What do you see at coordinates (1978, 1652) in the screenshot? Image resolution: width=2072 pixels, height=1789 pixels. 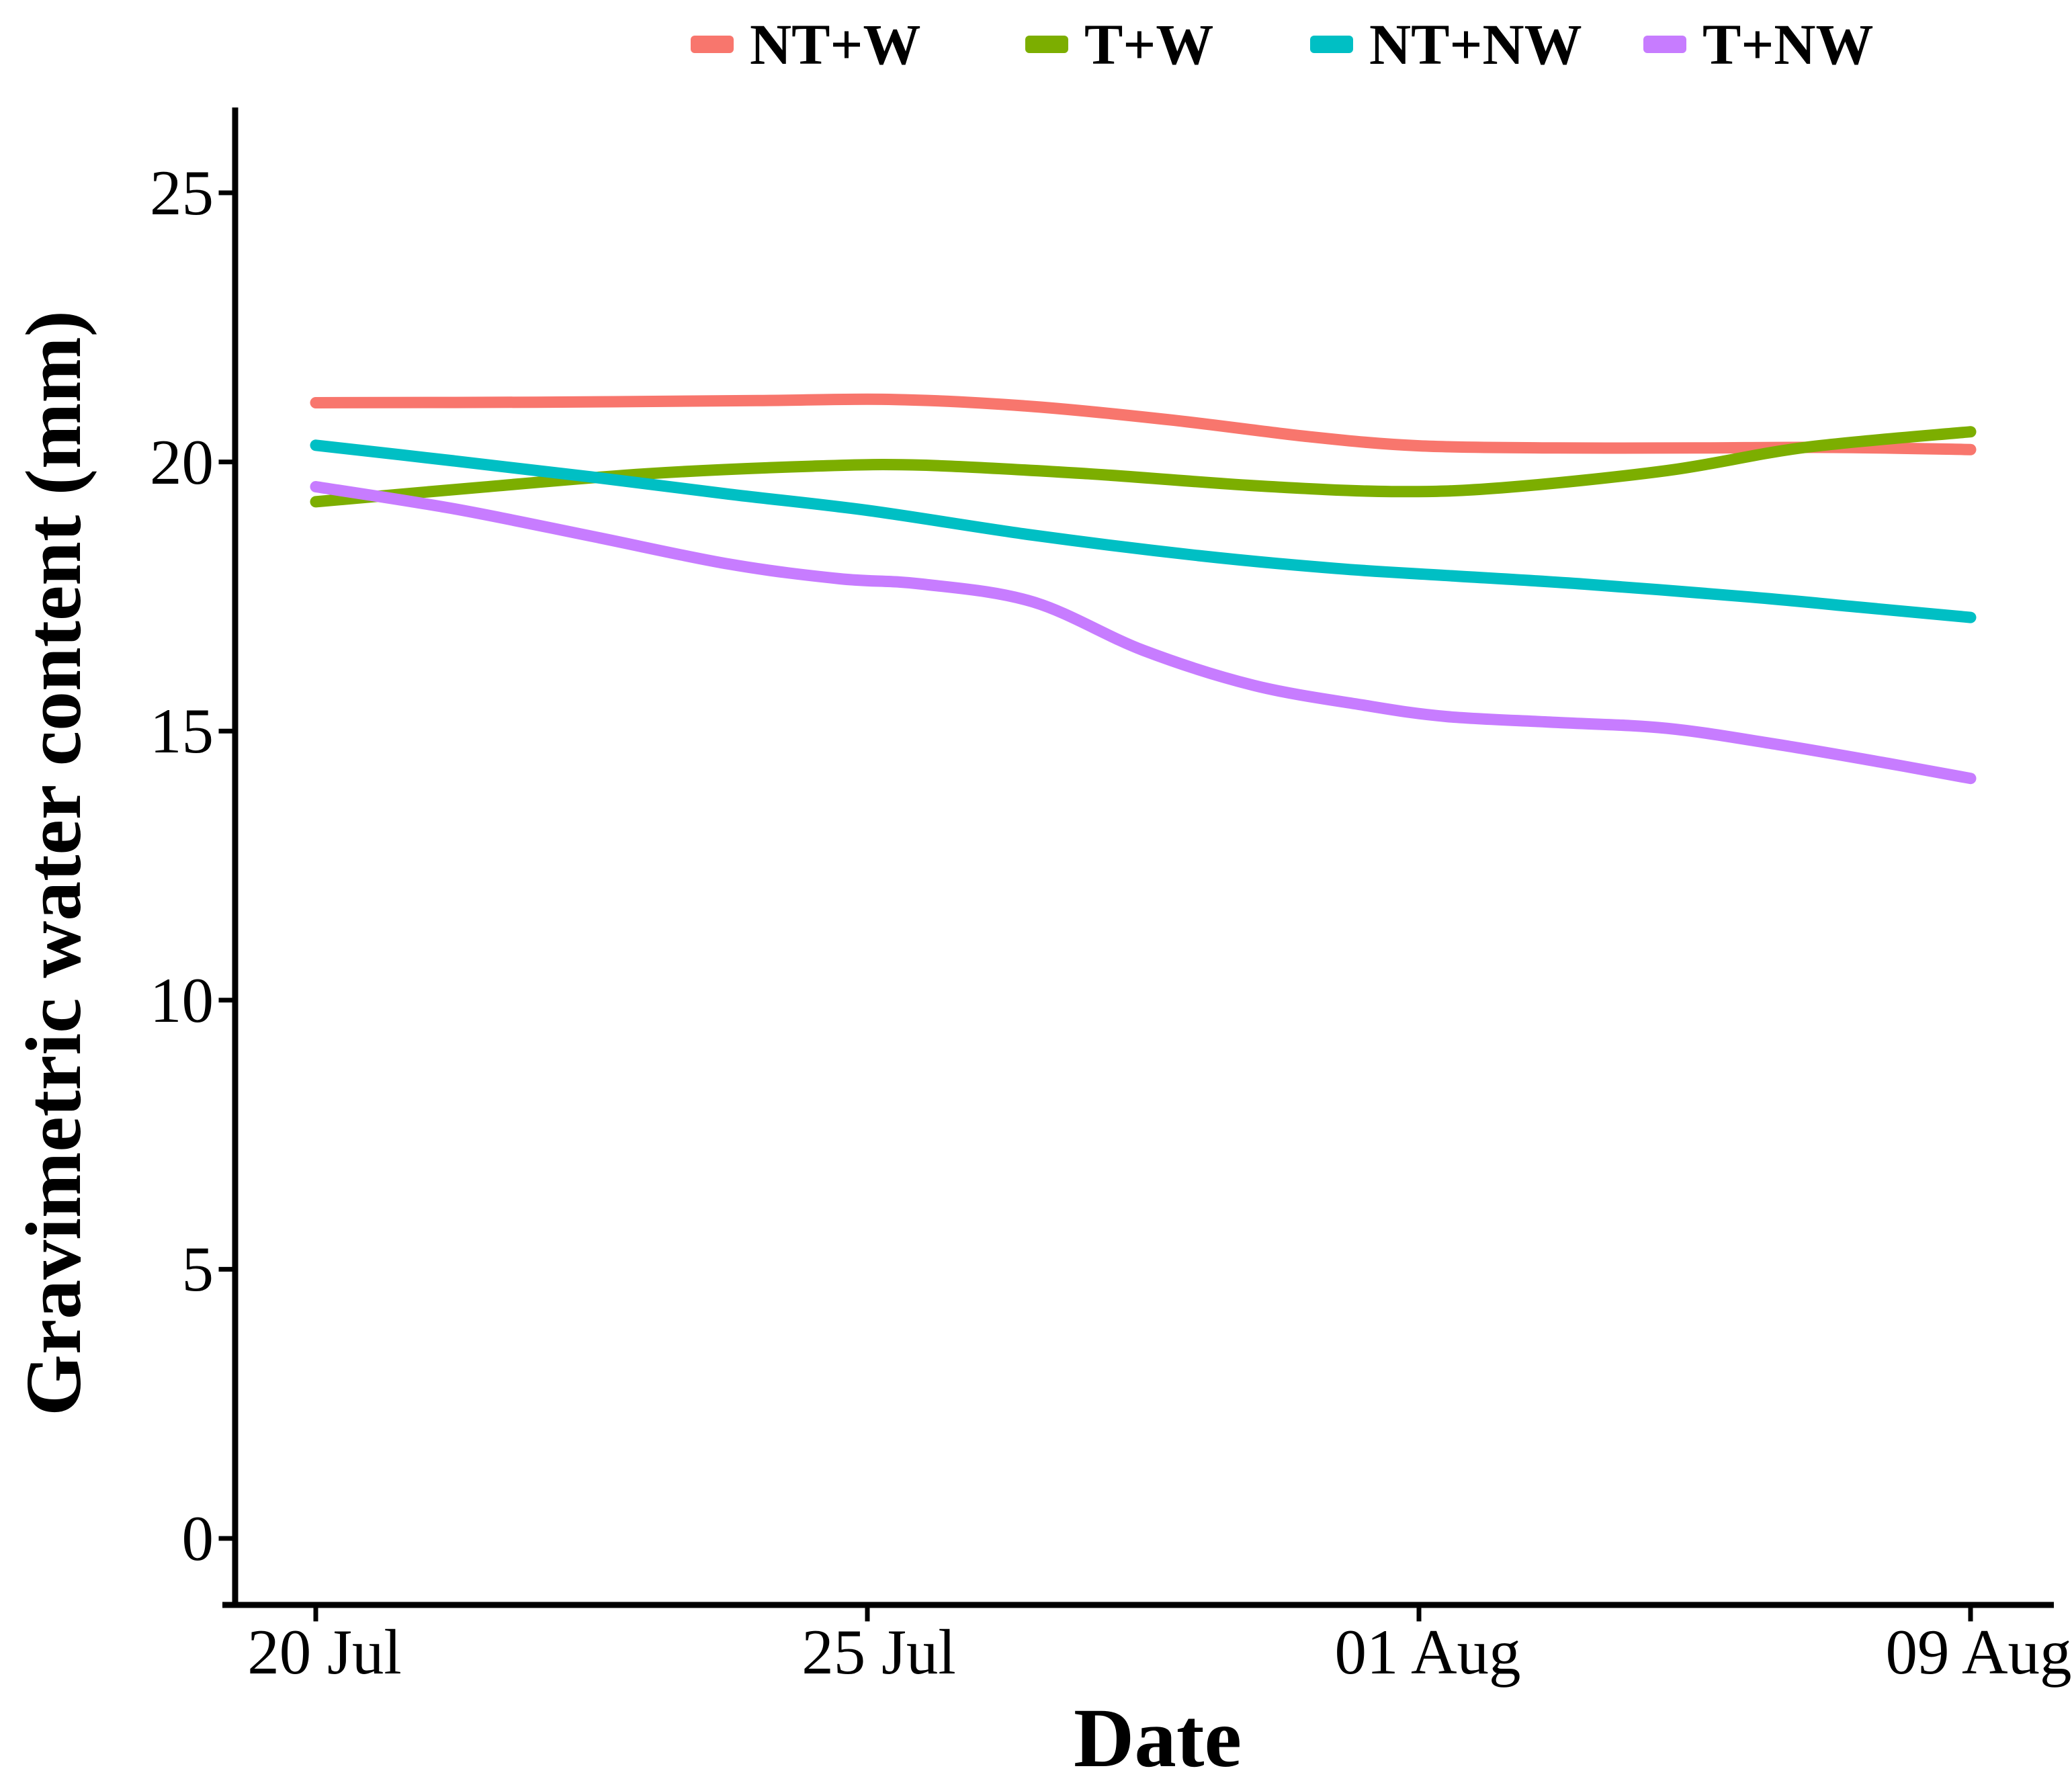 I see `x-tick-09-aug: 09 Aug` at bounding box center [1978, 1652].